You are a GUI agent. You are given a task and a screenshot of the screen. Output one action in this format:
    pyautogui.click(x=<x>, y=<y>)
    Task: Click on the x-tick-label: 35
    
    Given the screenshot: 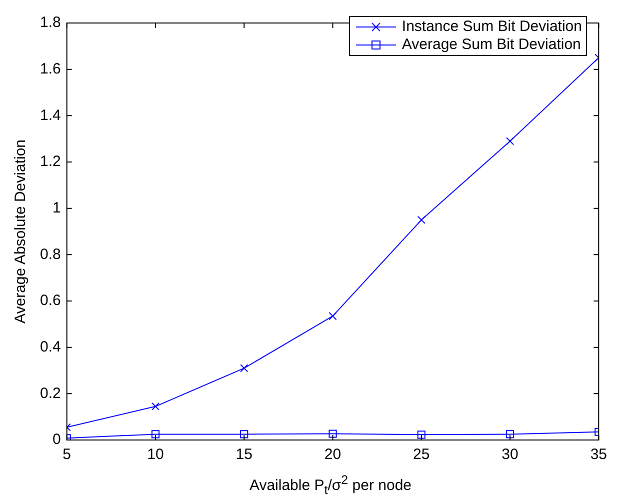 What is the action you would take?
    pyautogui.click(x=598, y=455)
    